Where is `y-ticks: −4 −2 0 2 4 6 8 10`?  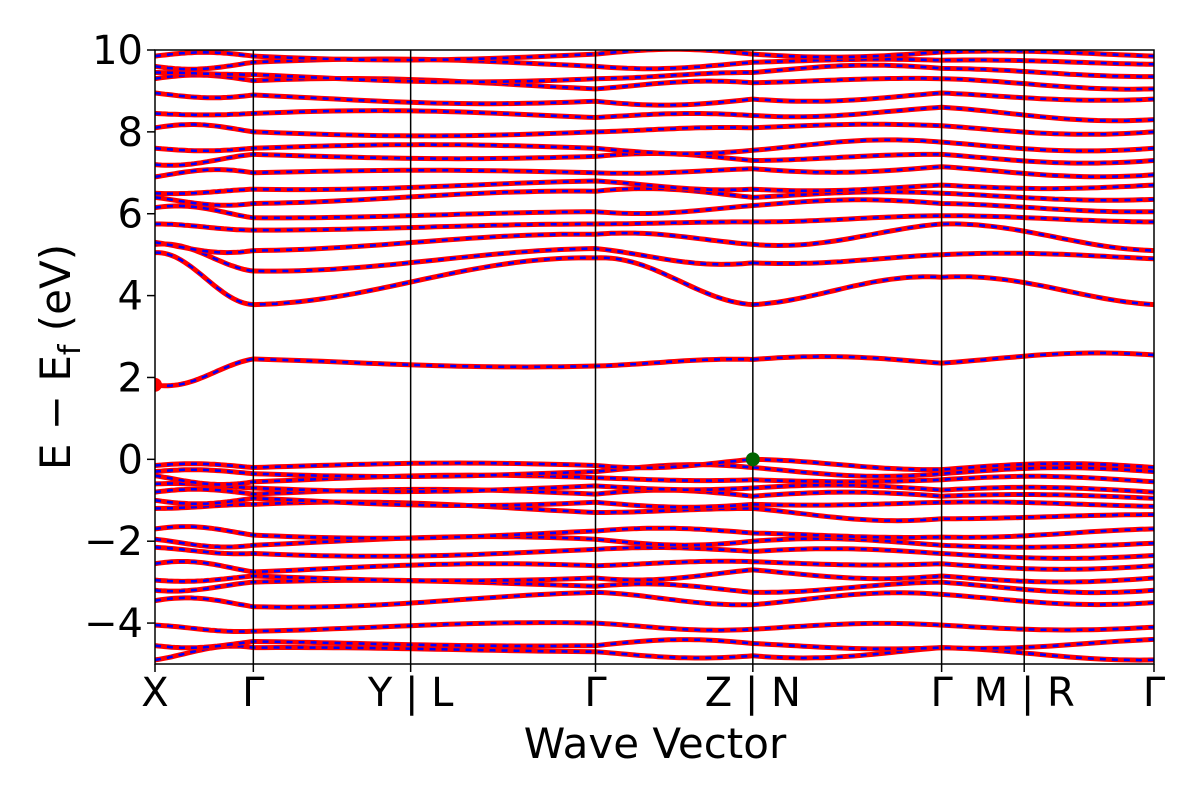 y-ticks: −4 −2 0 2 4 6 8 10 is located at coordinates (119, 337).